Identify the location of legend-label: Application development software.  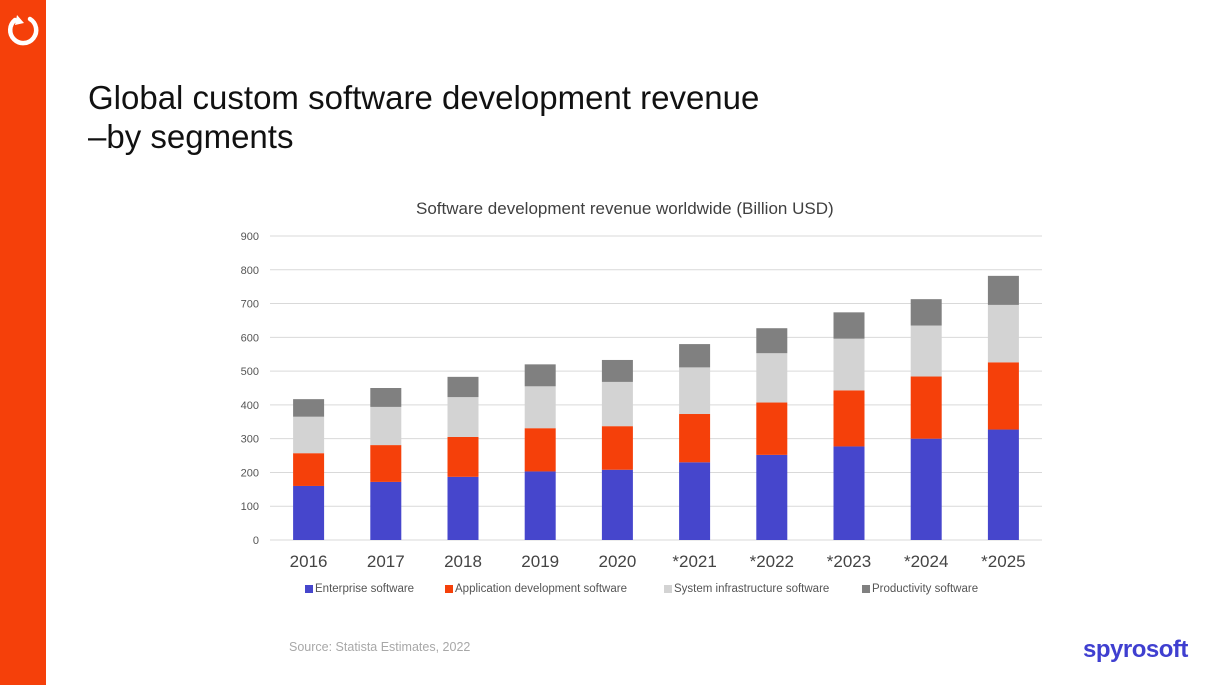
(541, 589).